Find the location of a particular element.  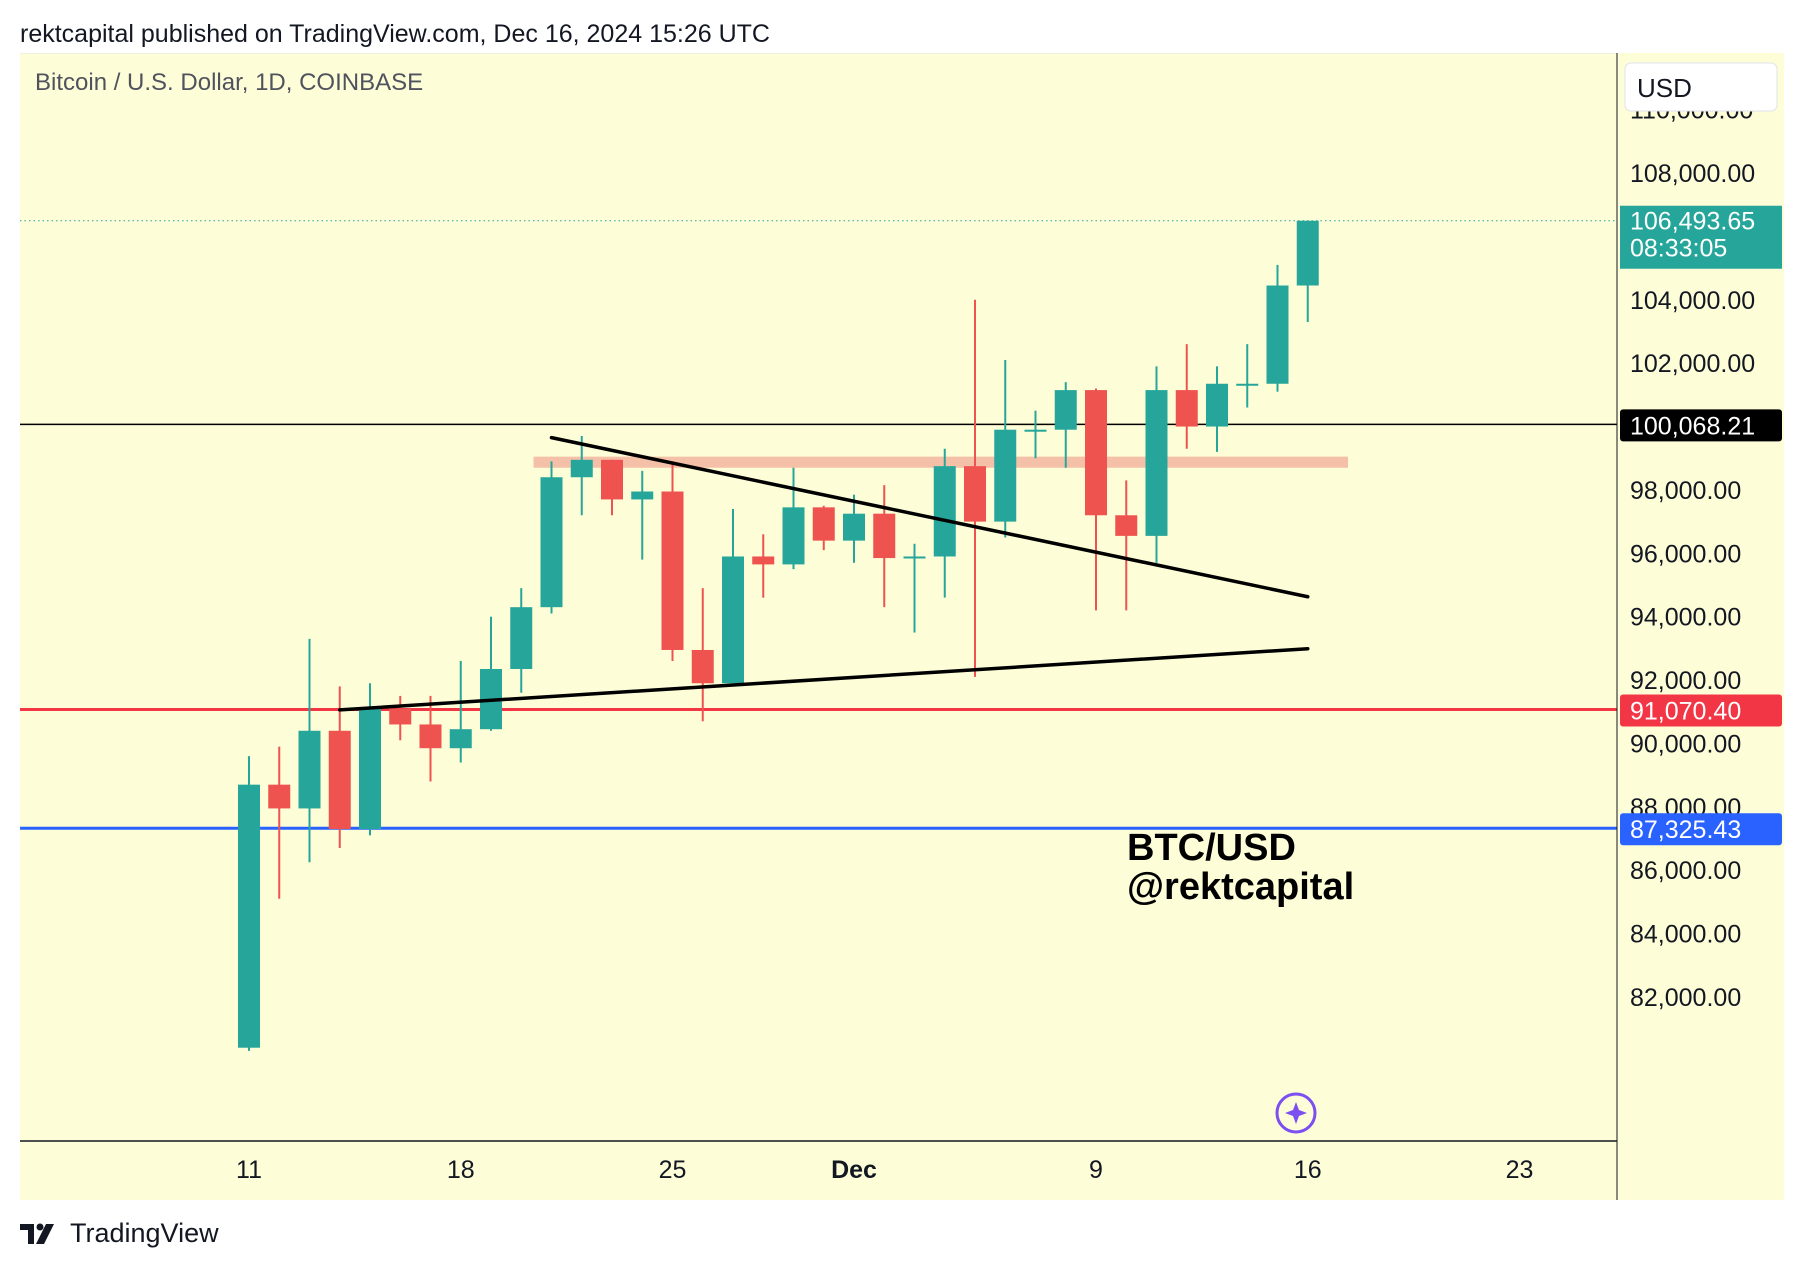

price-badge-1: 100,068.21 is located at coordinates (1701, 425).